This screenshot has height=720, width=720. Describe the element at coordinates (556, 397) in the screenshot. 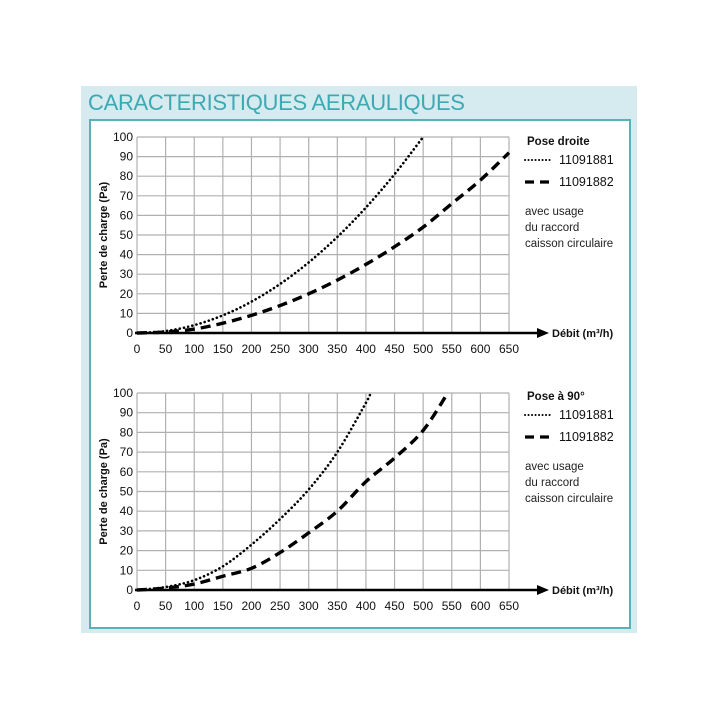

I see `legend-title: Pose à 90°` at that location.